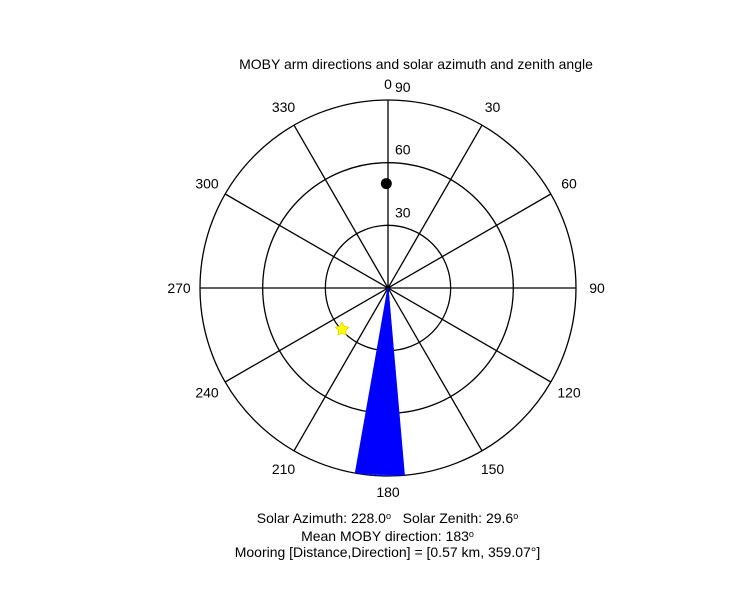 This screenshot has height=600, width=750. Describe the element at coordinates (499, 518) in the screenshot. I see `solar-zenith-value: 29.6` at that location.